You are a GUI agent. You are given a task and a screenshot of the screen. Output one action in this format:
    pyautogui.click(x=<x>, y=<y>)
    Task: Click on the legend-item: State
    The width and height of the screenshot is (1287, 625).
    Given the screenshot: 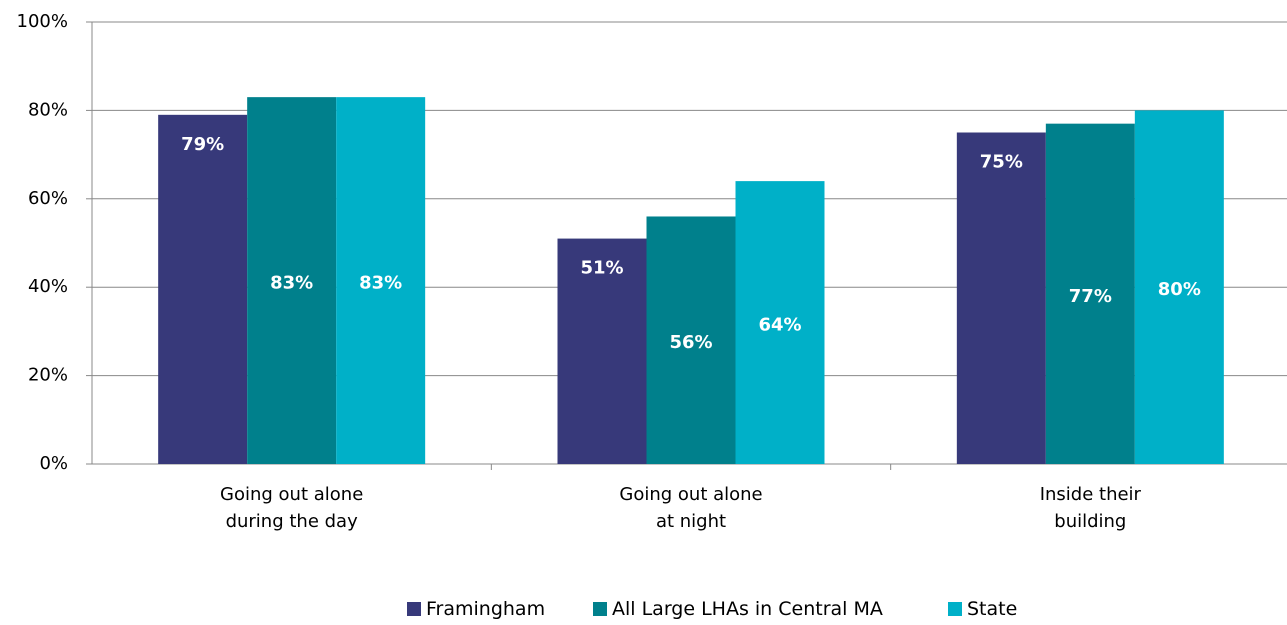 What is the action you would take?
    pyautogui.click(x=982, y=609)
    